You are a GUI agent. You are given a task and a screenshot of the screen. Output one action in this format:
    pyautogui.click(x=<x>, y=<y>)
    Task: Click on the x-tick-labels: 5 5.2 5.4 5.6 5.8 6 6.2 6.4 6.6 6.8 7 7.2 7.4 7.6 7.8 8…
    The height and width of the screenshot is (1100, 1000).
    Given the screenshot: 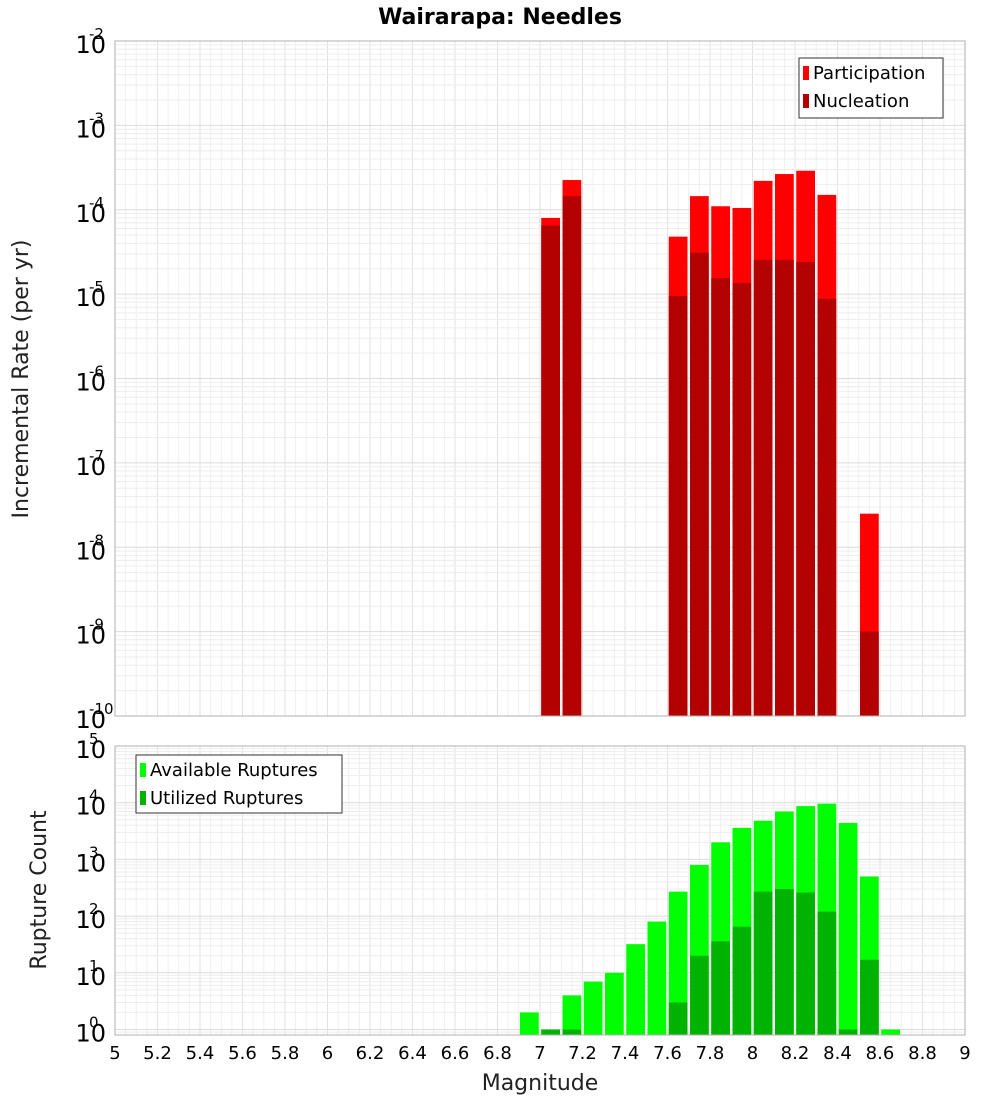 What is the action you would take?
    pyautogui.click(x=539, y=1053)
    